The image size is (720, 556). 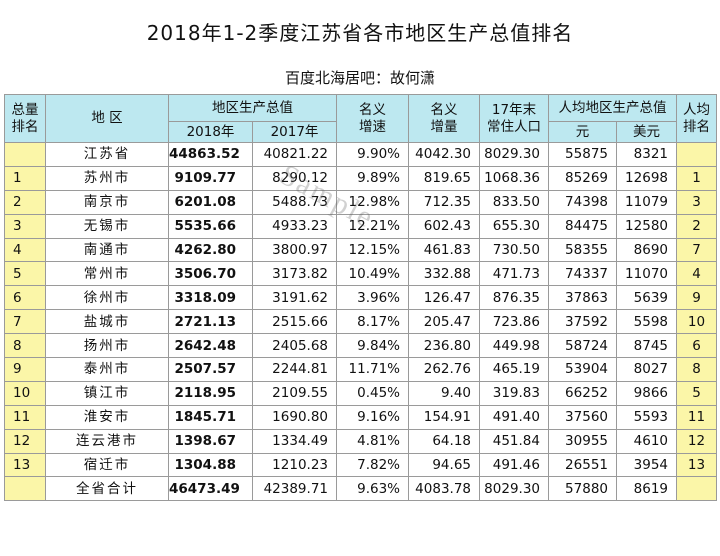 What do you see at coordinates (107, 118) in the screenshot?
I see `header-region: 地 区` at bounding box center [107, 118].